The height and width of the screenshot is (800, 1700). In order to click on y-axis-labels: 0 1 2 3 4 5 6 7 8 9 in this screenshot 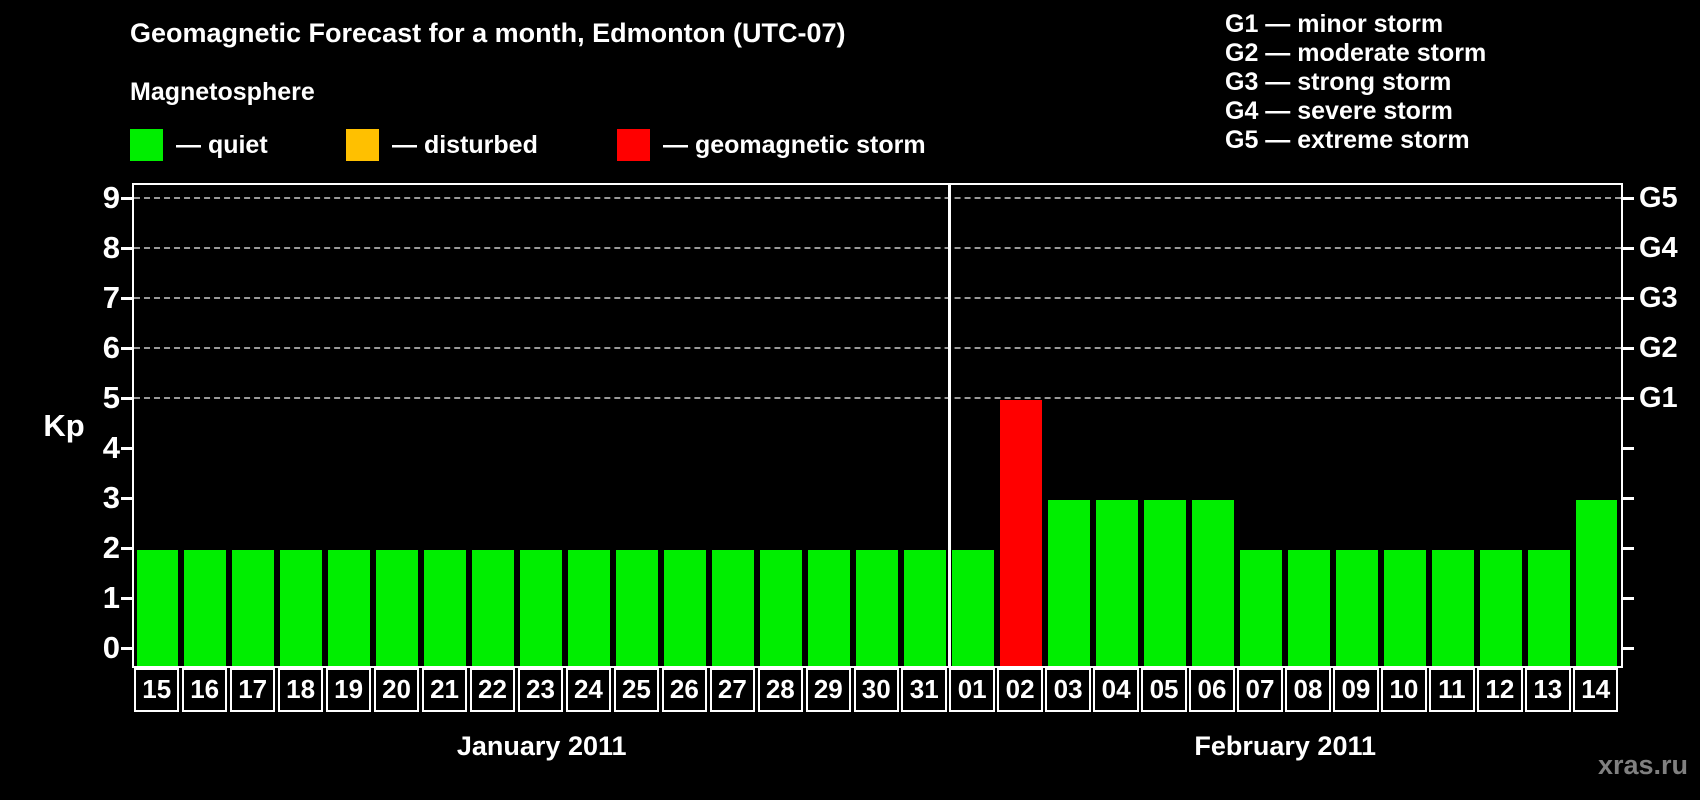, I will do `click(79, 423)`.